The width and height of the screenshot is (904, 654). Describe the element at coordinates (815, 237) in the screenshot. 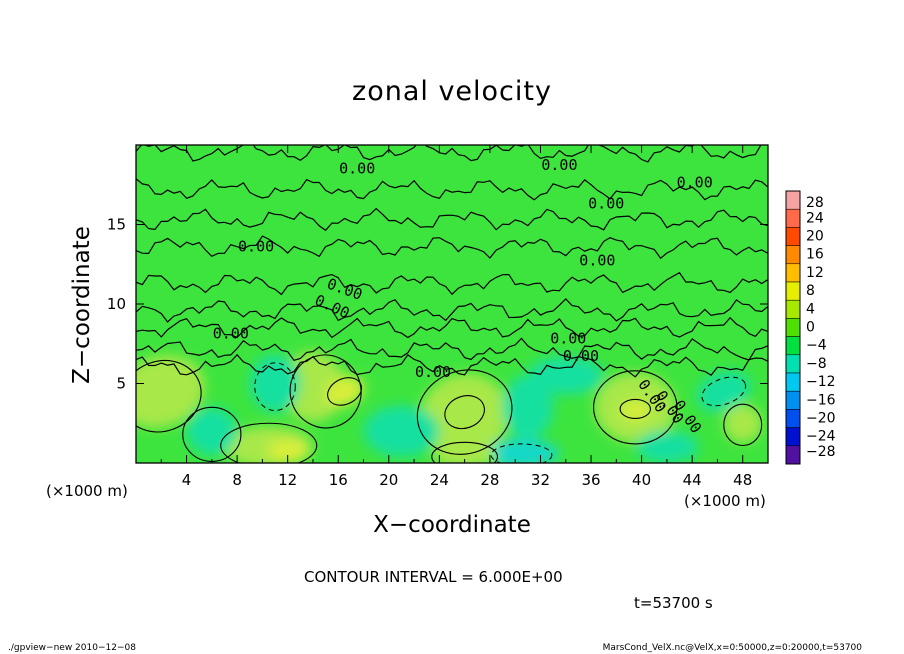

I see `colorbar-label: 20` at that location.